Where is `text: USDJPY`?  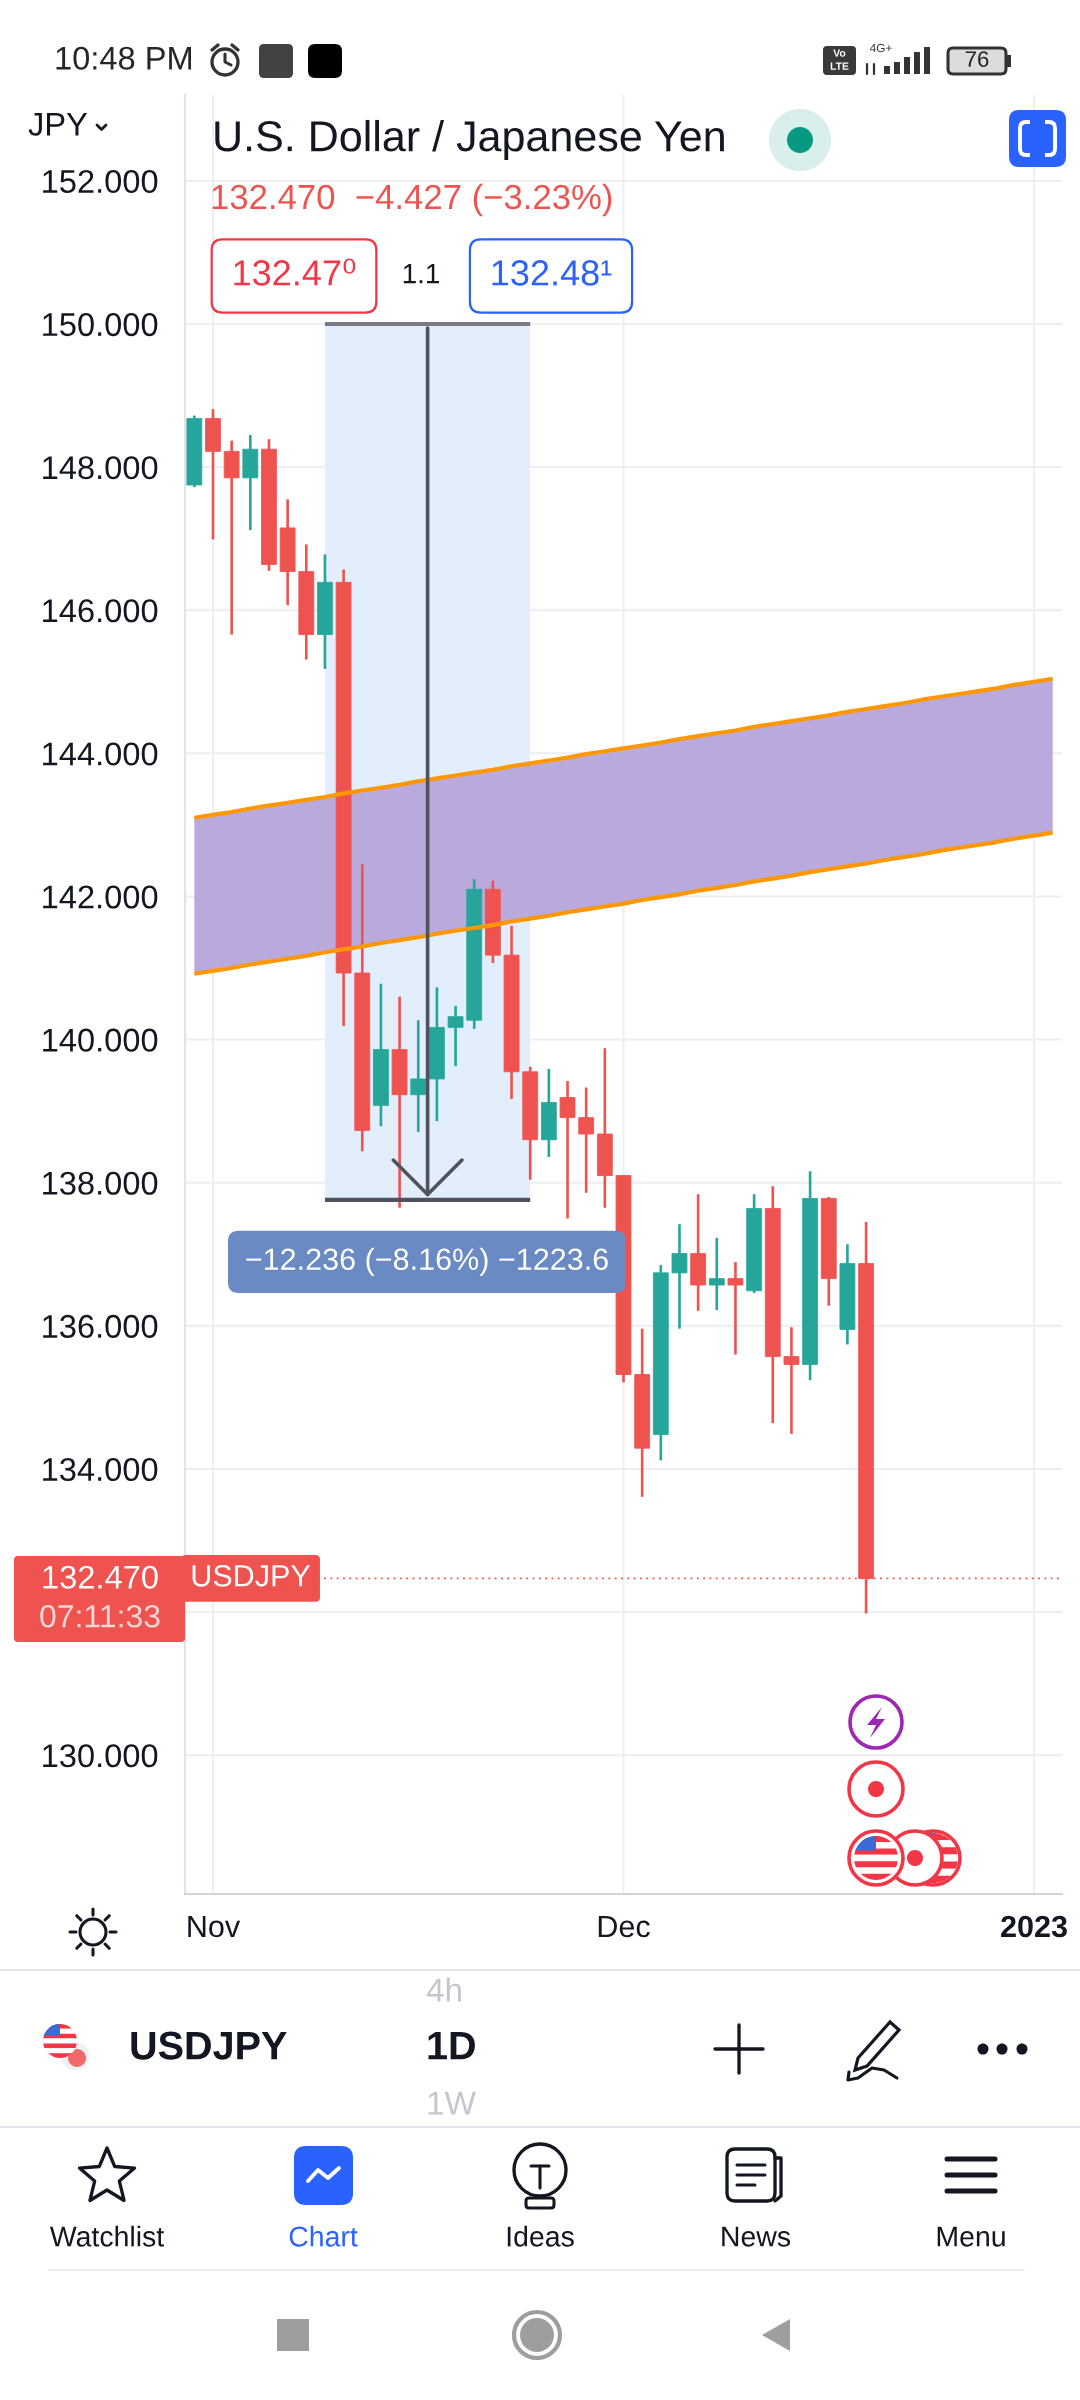 text: USDJPY is located at coordinates (209, 2045).